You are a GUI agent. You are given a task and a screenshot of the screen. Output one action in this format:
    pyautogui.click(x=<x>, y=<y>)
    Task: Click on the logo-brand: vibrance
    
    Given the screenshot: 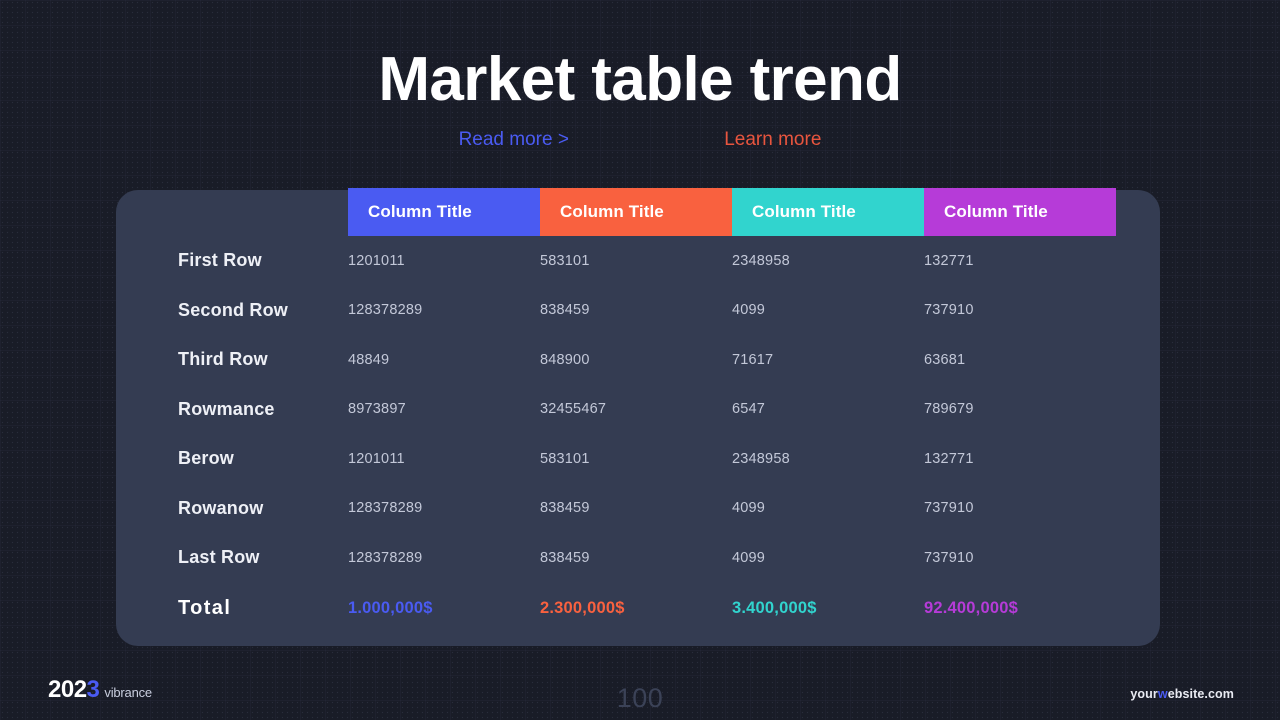 What is the action you would take?
    pyautogui.click(x=128, y=692)
    